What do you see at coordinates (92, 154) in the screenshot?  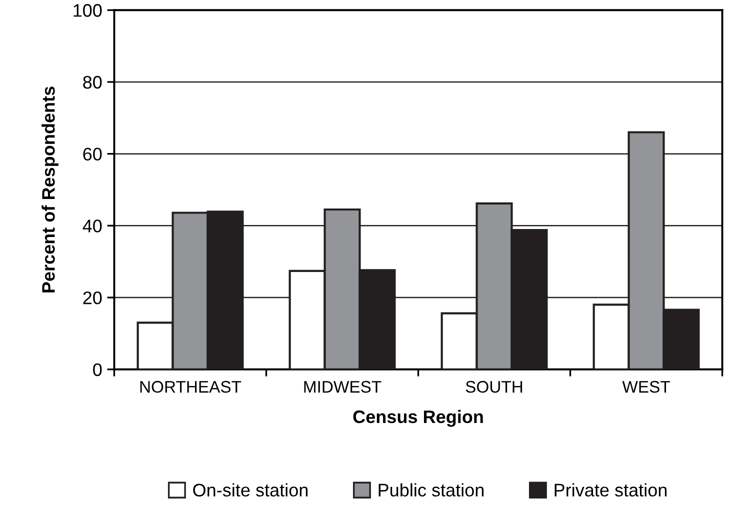 I see `y-tick-label: 60` at bounding box center [92, 154].